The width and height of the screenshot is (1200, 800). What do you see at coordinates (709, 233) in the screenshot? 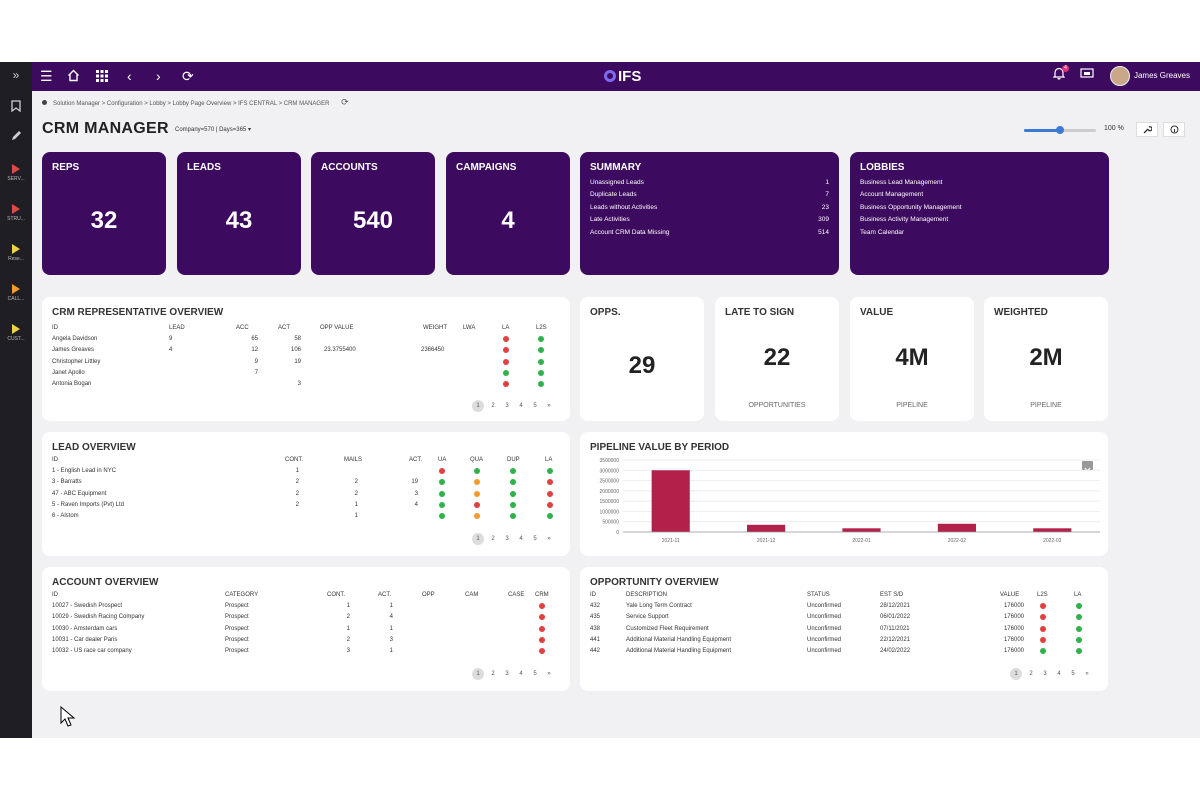
I see `summary-row: Account CRM Data Missing 514` at bounding box center [709, 233].